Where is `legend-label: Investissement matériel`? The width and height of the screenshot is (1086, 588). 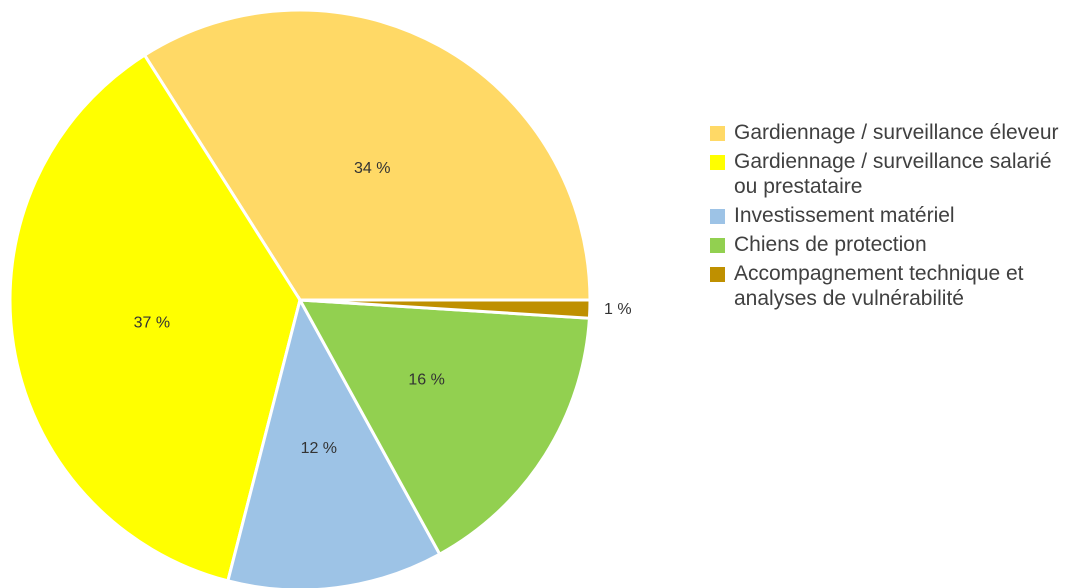 legend-label: Investissement matériel is located at coordinates (844, 215).